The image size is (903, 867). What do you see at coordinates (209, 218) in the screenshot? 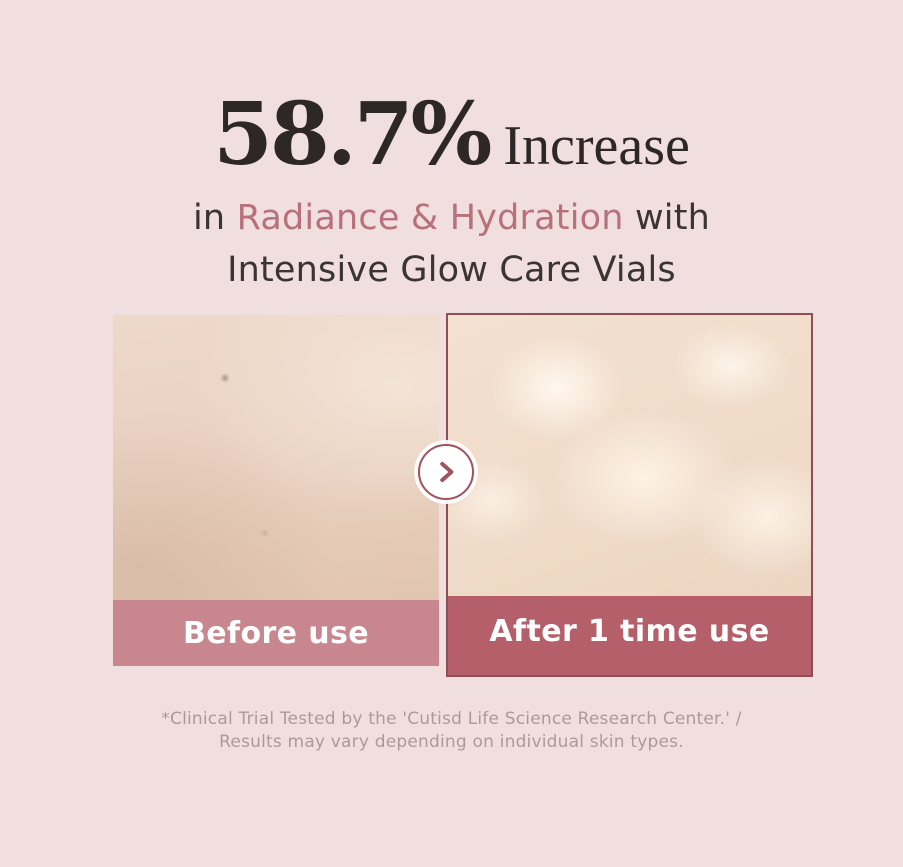
I see `subheadline-prefix: in` at bounding box center [209, 218].